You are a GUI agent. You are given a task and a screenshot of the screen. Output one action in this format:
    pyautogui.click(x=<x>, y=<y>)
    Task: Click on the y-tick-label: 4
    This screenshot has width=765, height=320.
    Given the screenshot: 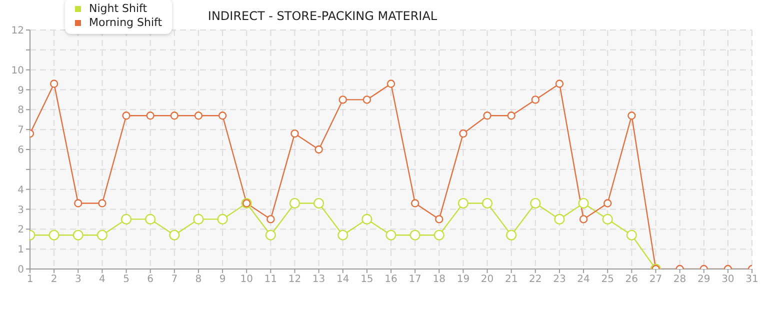 What is the action you would take?
    pyautogui.click(x=21, y=190)
    